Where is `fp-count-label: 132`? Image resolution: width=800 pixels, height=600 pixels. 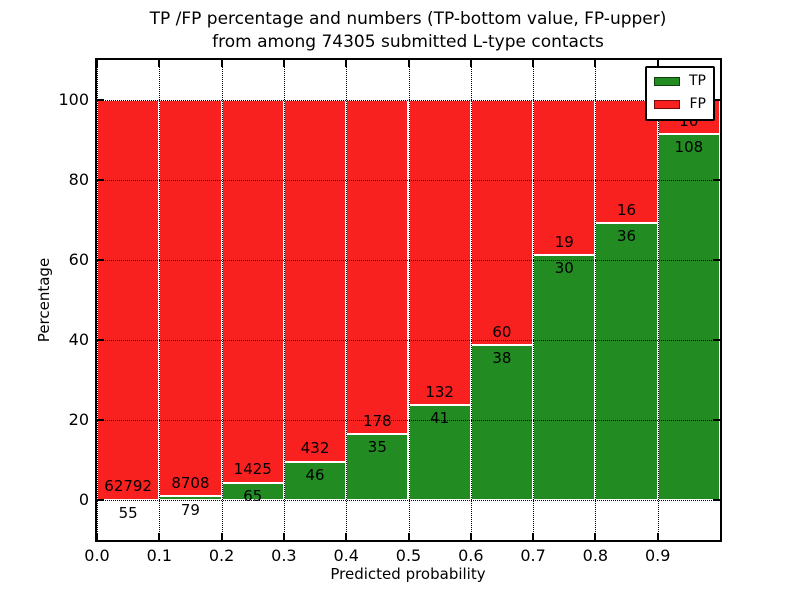 fp-count-label: 132 is located at coordinates (439, 392).